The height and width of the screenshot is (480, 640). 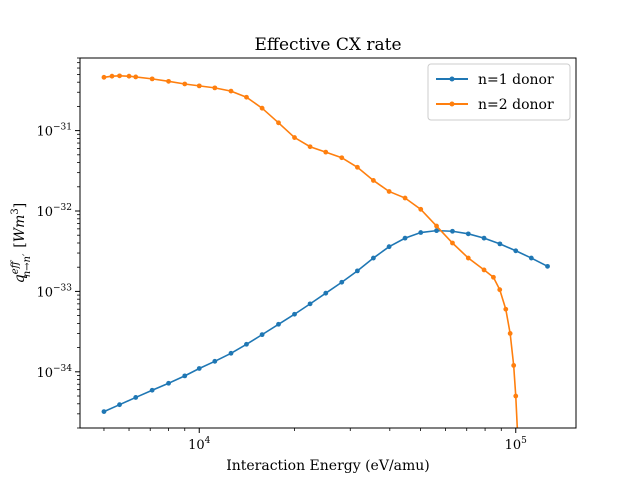 I want to click on y-tick-label: 10−31, so click(x=54, y=131).